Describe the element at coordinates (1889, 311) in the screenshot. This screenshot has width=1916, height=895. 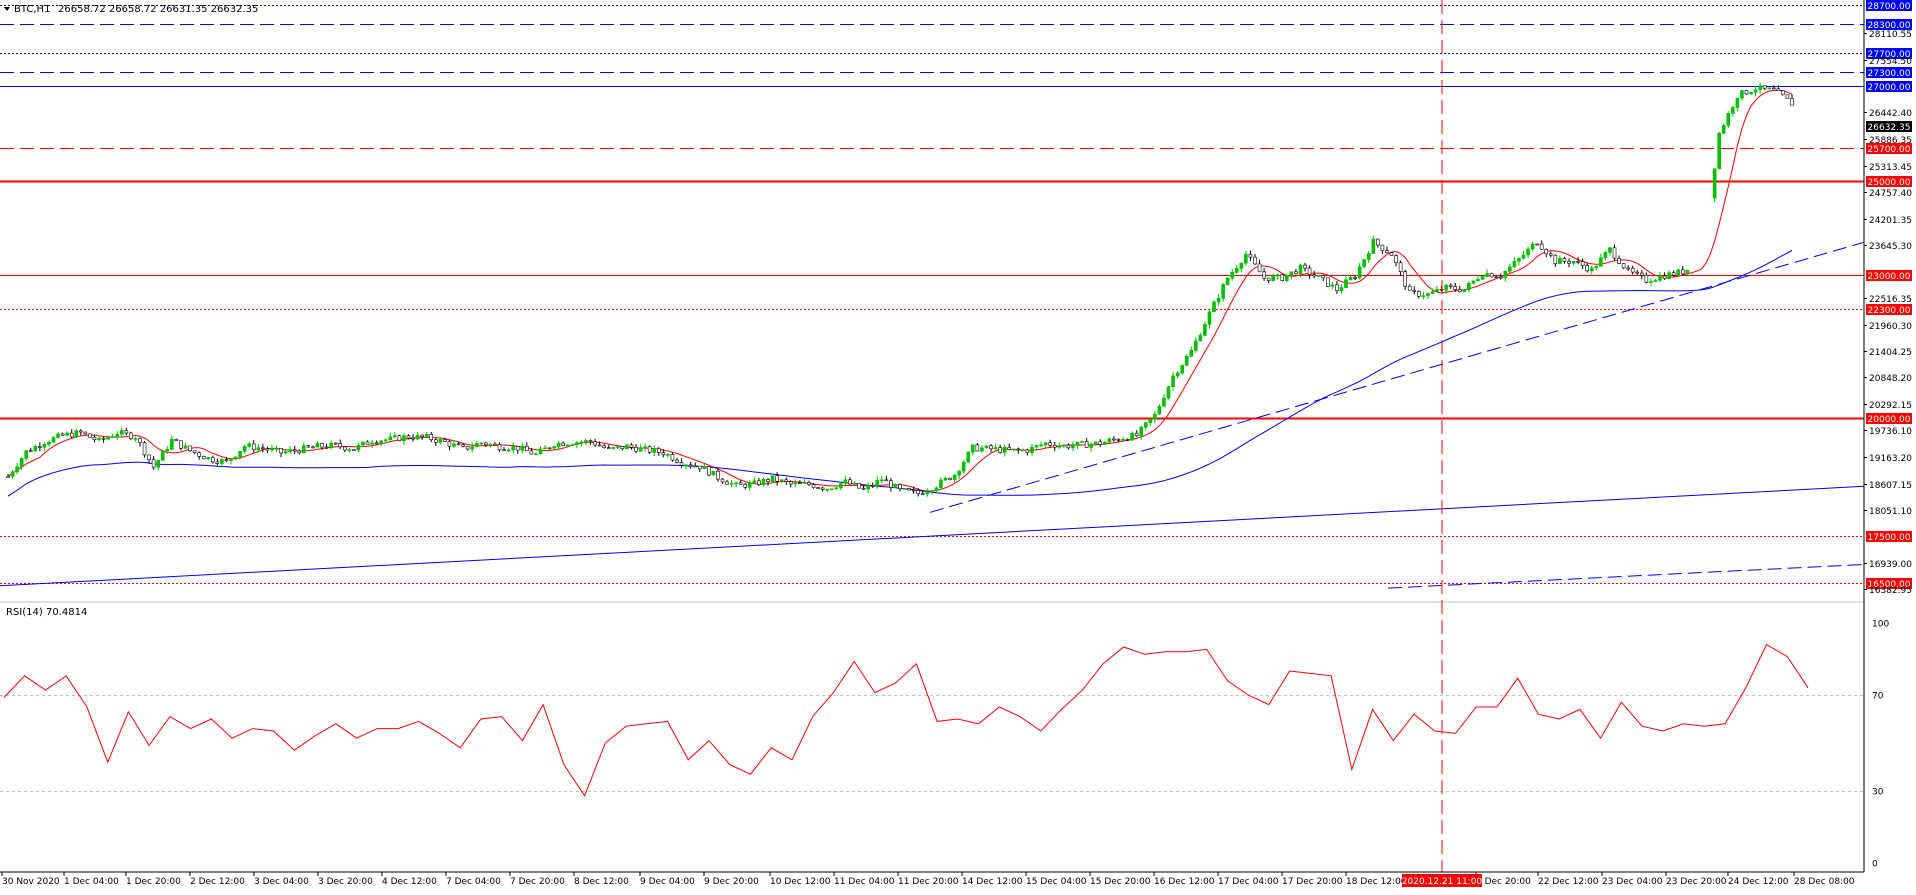
I see `level-price-label: 22300.00` at that location.